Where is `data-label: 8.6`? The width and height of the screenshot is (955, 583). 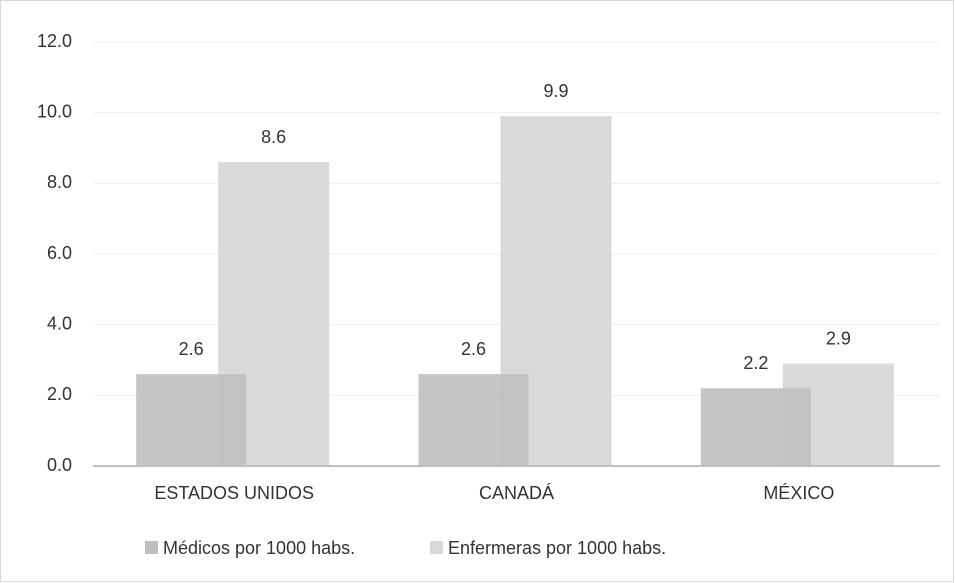
data-label: 8.6 is located at coordinates (273, 137).